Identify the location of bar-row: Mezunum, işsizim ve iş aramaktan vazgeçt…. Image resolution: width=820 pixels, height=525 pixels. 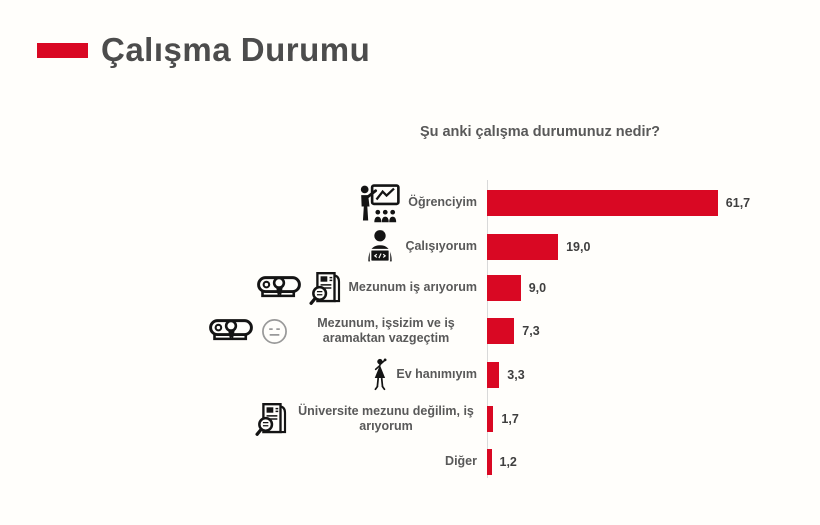
(480, 331).